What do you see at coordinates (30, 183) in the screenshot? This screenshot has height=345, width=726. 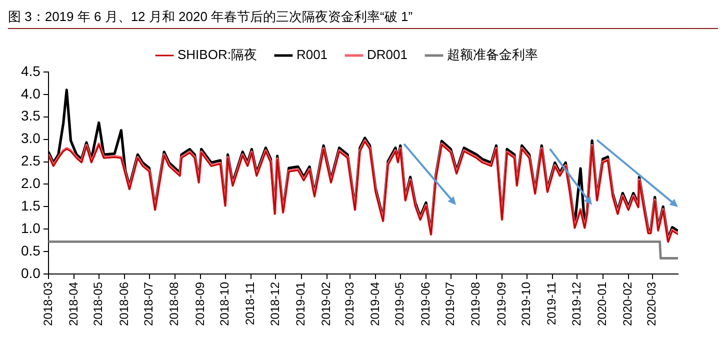 I see `y-tick-label: 2.0` at bounding box center [30, 183].